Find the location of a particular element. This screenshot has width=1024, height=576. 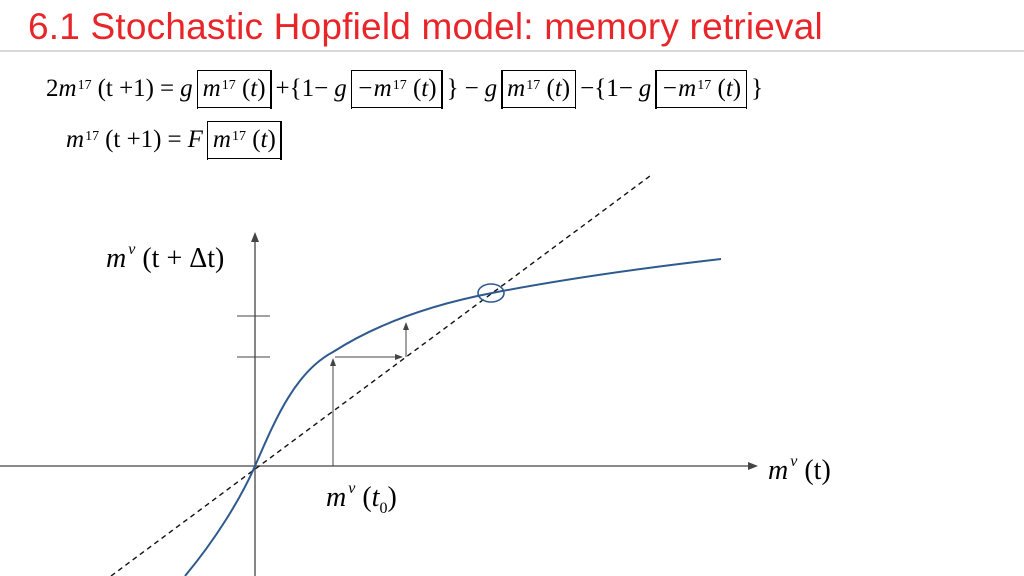

eq1-equals: = is located at coordinates (167, 88).